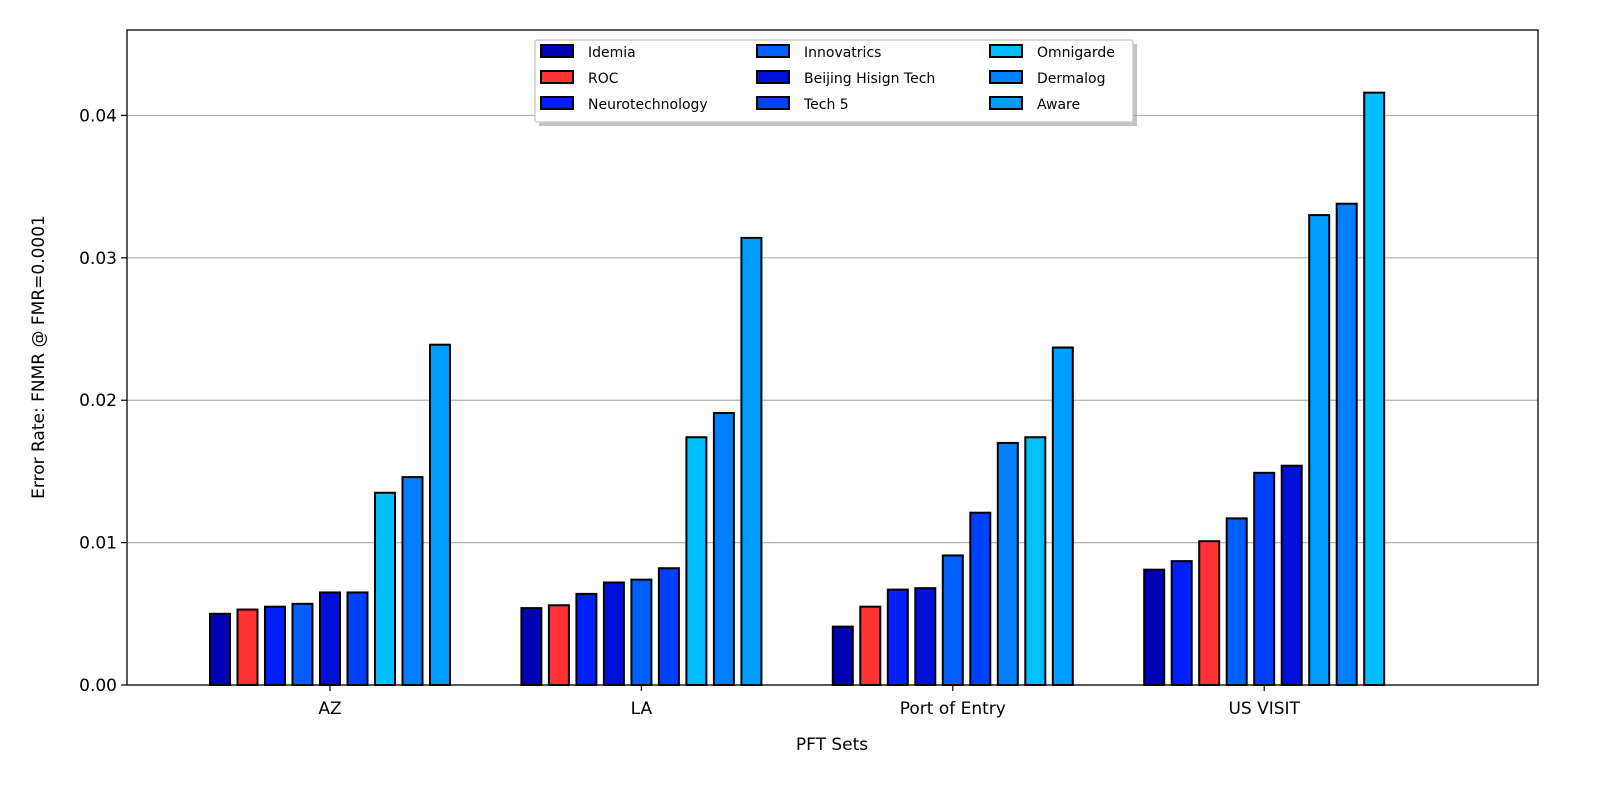 The width and height of the screenshot is (1600, 804). What do you see at coordinates (832, 745) in the screenshot?
I see `x-axis-label: PFT Sets` at bounding box center [832, 745].